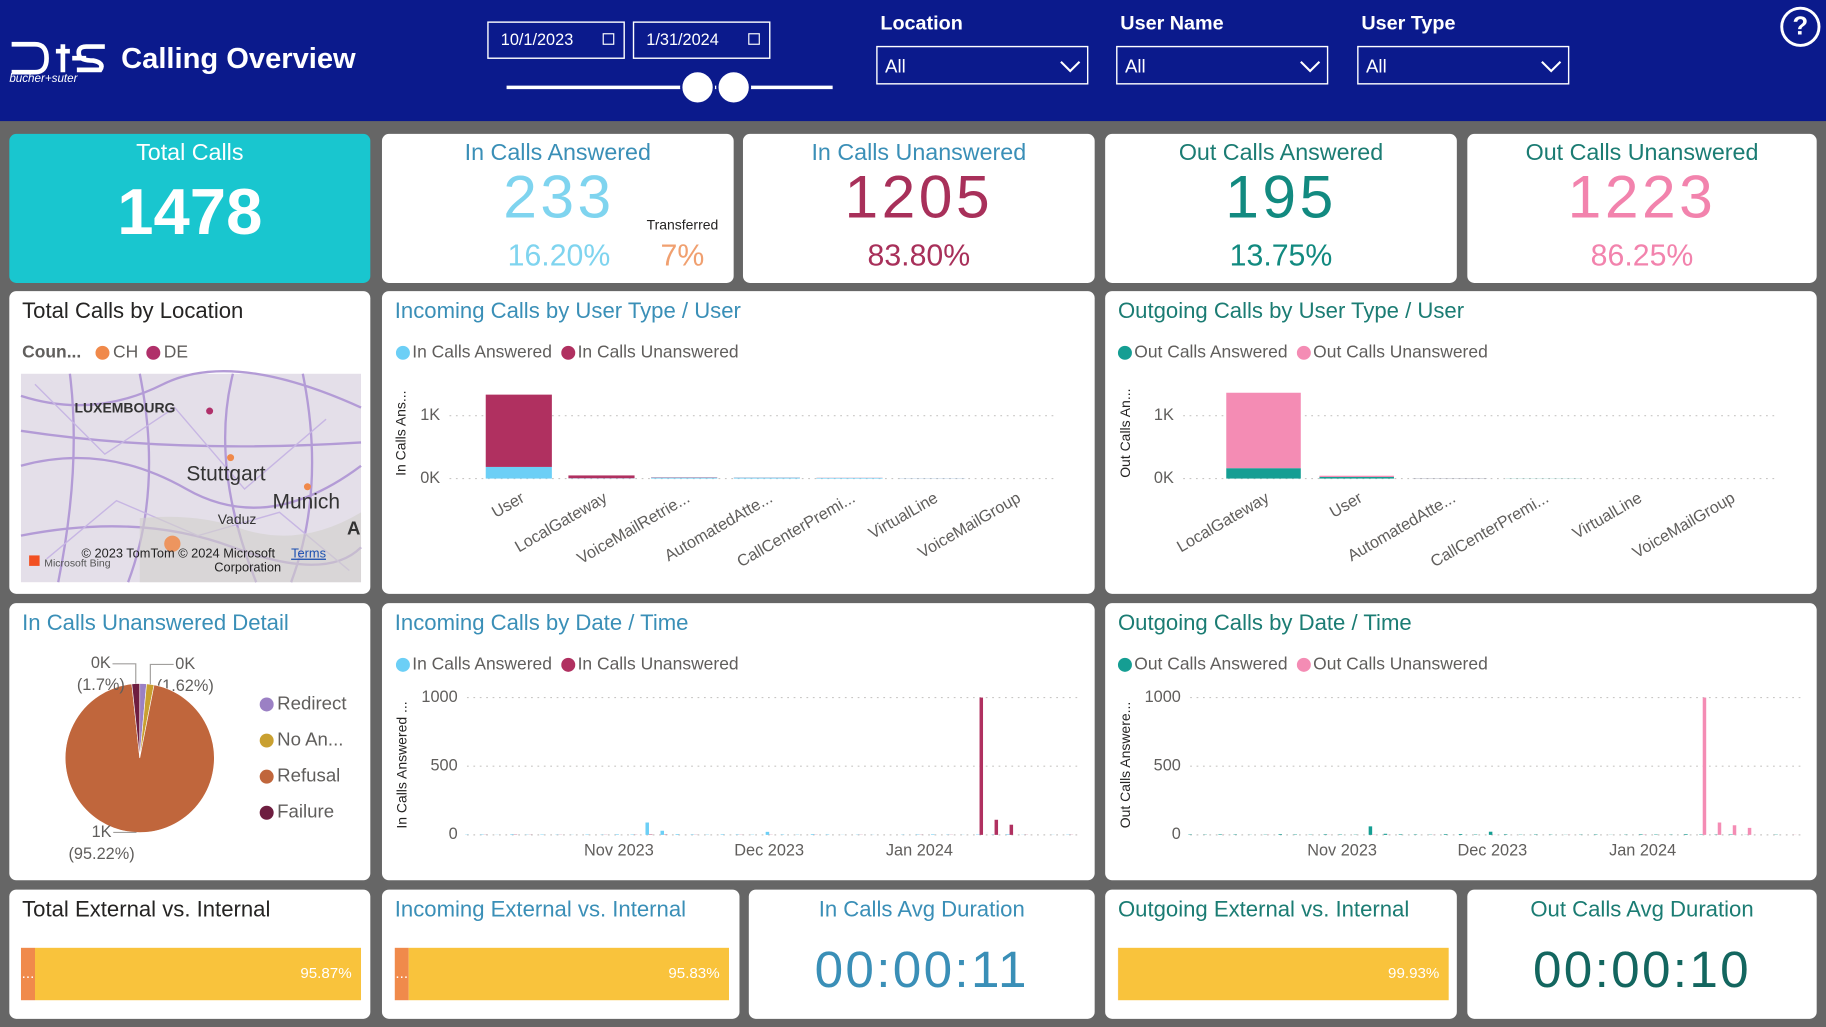 Image resolution: width=1826 pixels, height=1027 pixels. What do you see at coordinates (537, 40) in the screenshot?
I see `date-text: 10/1/2023` at bounding box center [537, 40].